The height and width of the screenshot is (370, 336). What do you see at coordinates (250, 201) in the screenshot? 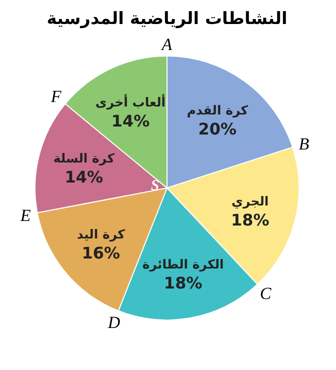
I see `slice-label: الجري` at bounding box center [250, 201].